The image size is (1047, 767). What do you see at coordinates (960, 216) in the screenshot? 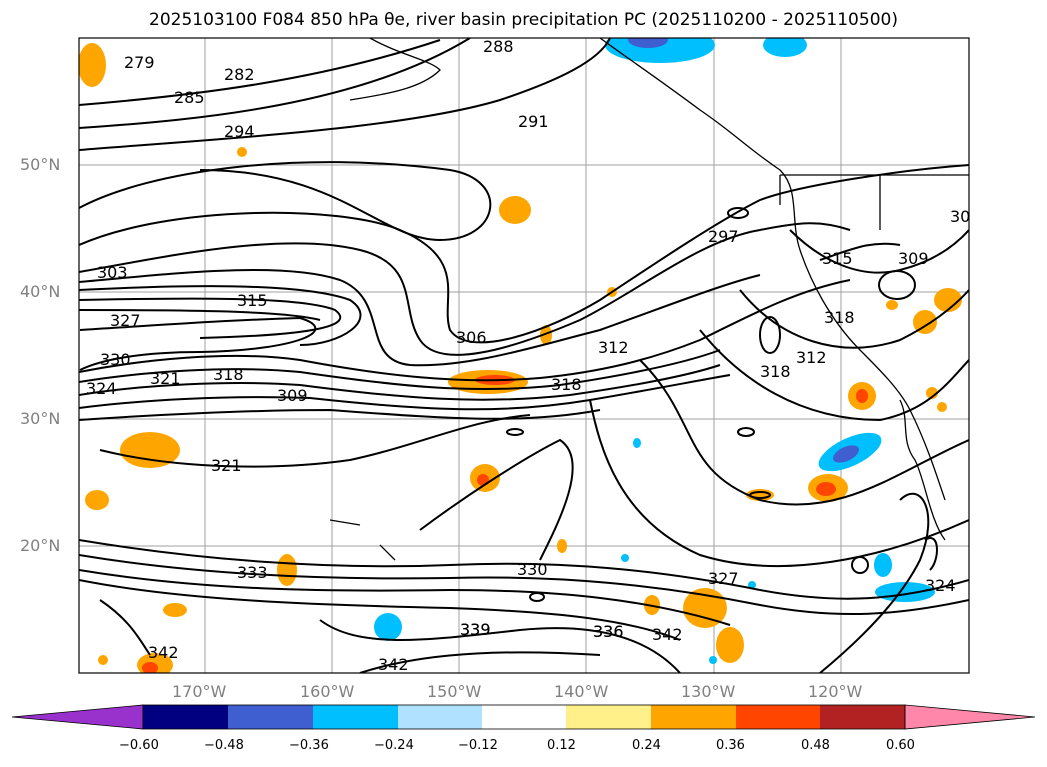
I see `contour-label: 30` at bounding box center [960, 216].